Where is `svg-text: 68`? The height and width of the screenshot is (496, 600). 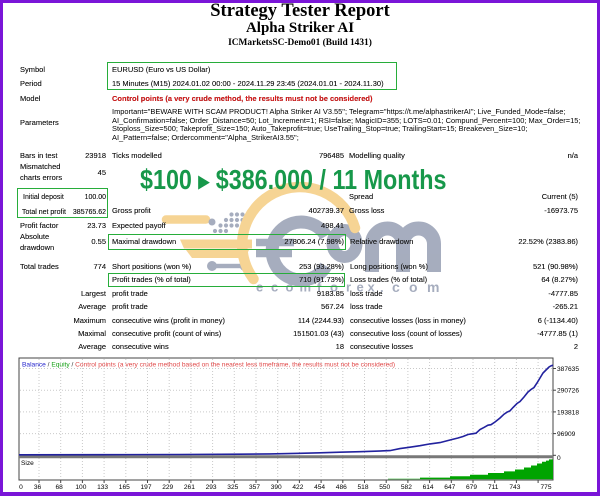 svg-text: 68 is located at coordinates (60, 487).